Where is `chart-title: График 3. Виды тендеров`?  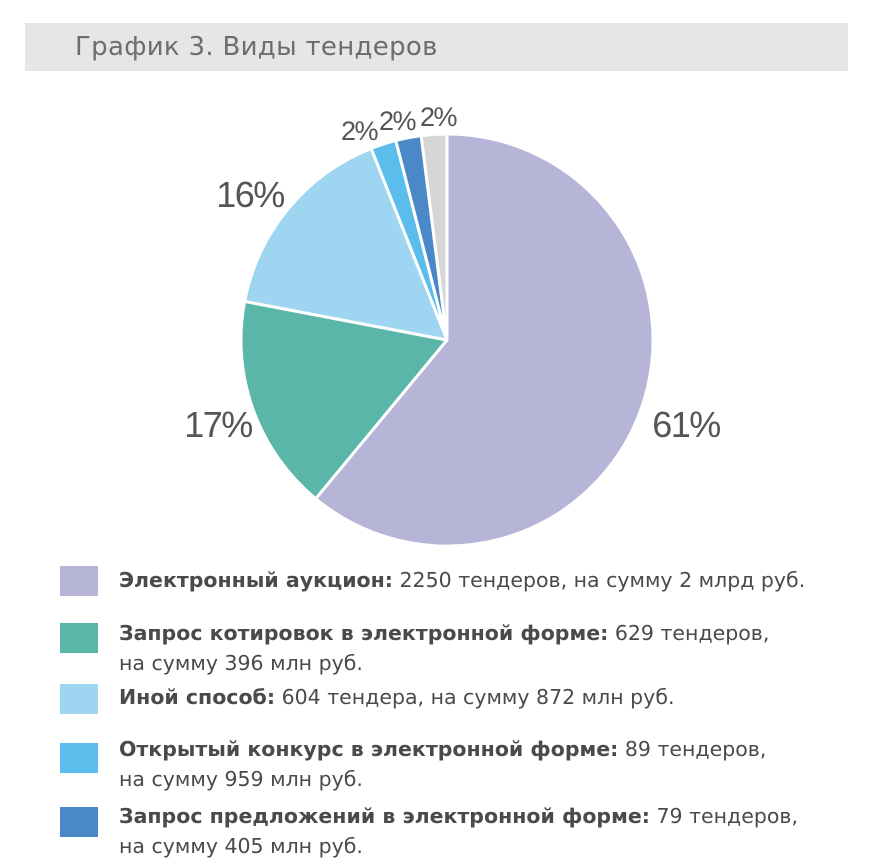 chart-title: График 3. Виды тендеров is located at coordinates (256, 47).